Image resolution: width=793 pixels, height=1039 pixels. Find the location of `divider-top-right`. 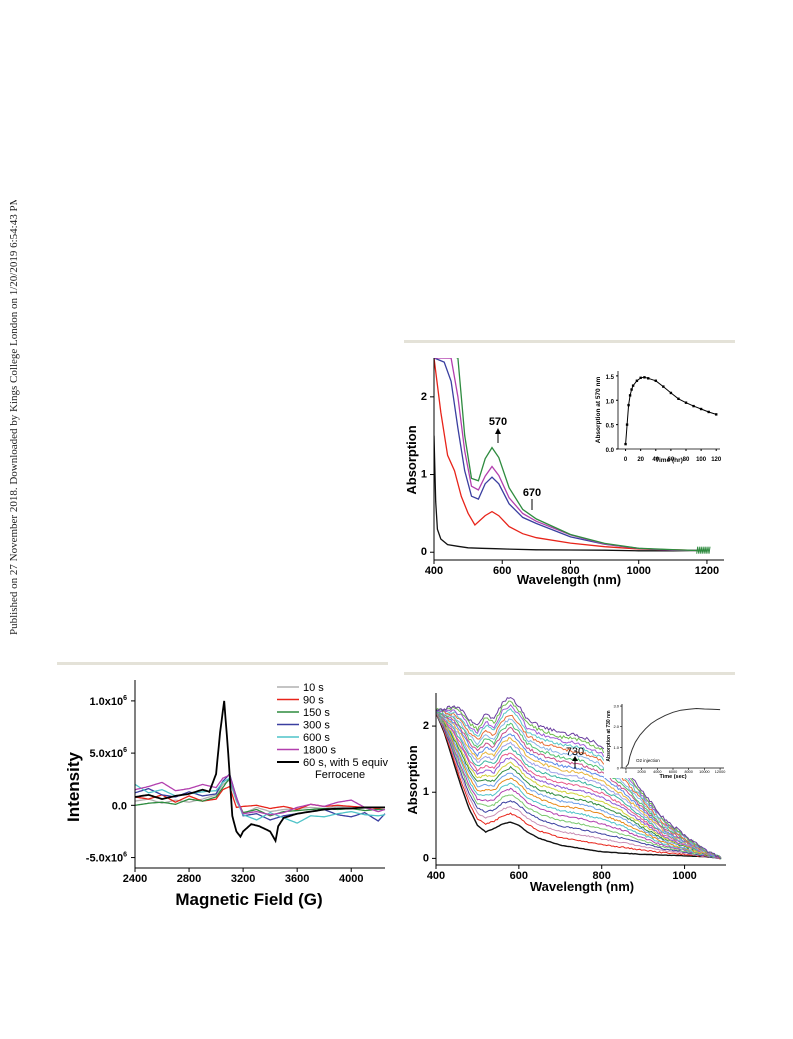

divider-top-right is located at coordinates (569, 341).